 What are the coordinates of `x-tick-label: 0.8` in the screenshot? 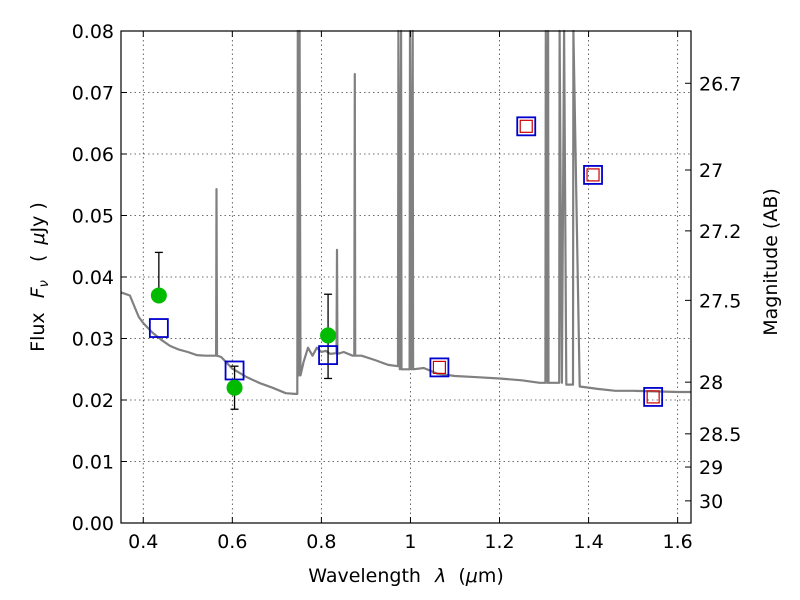 It's located at (321, 542).